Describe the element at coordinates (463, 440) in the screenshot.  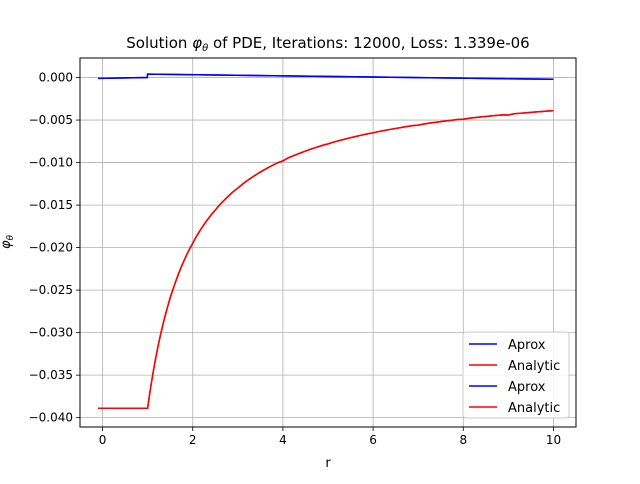
I see `x-tick-label: 8` at that location.